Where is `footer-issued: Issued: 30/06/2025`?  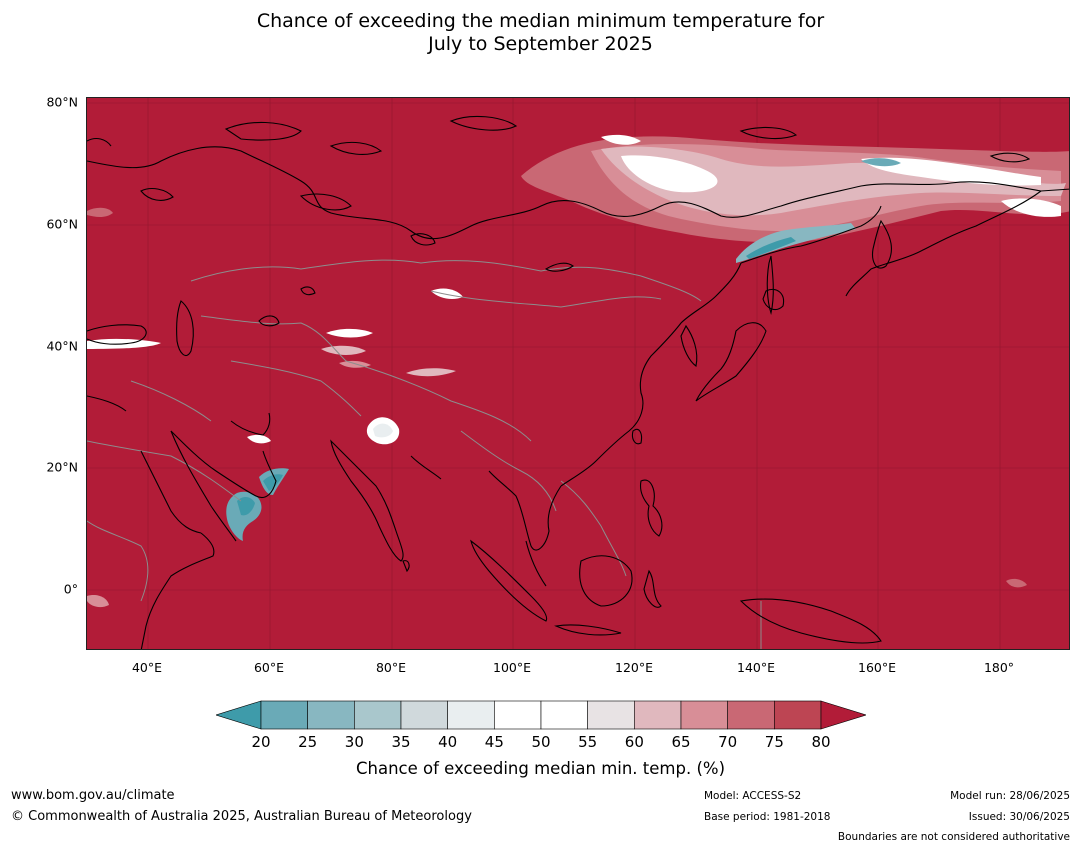
footer-issued: Issued: 30/06/2025 is located at coordinates (1019, 817).